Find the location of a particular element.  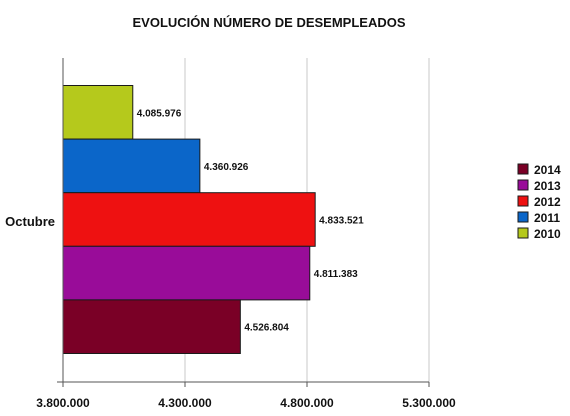

legend-label-2011: 2011 is located at coordinates (547, 218).